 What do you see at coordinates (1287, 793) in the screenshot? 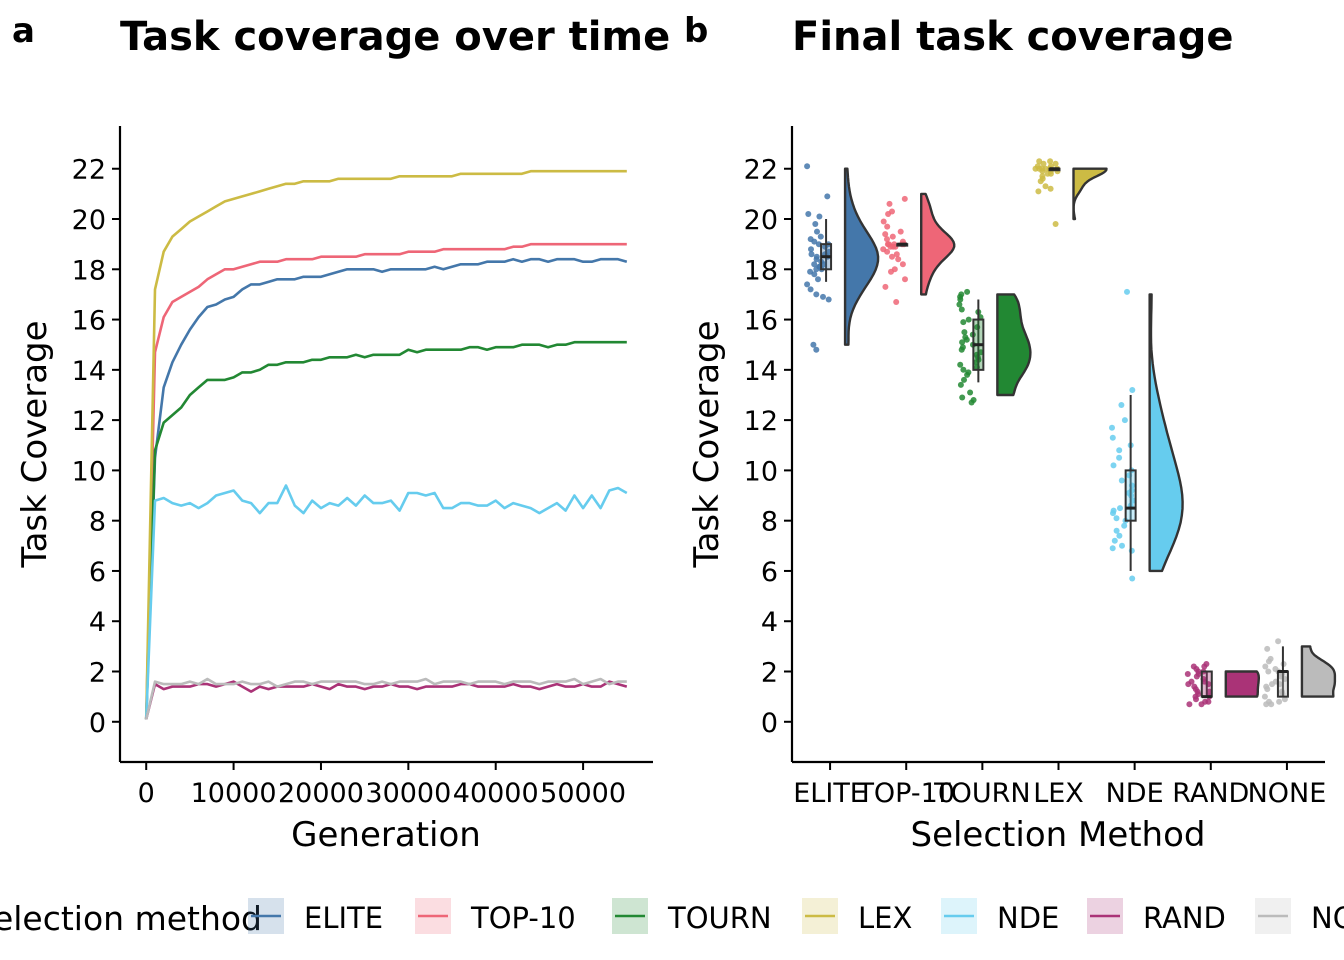
I see `chart-b-xtick-label: NONE` at bounding box center [1287, 793].